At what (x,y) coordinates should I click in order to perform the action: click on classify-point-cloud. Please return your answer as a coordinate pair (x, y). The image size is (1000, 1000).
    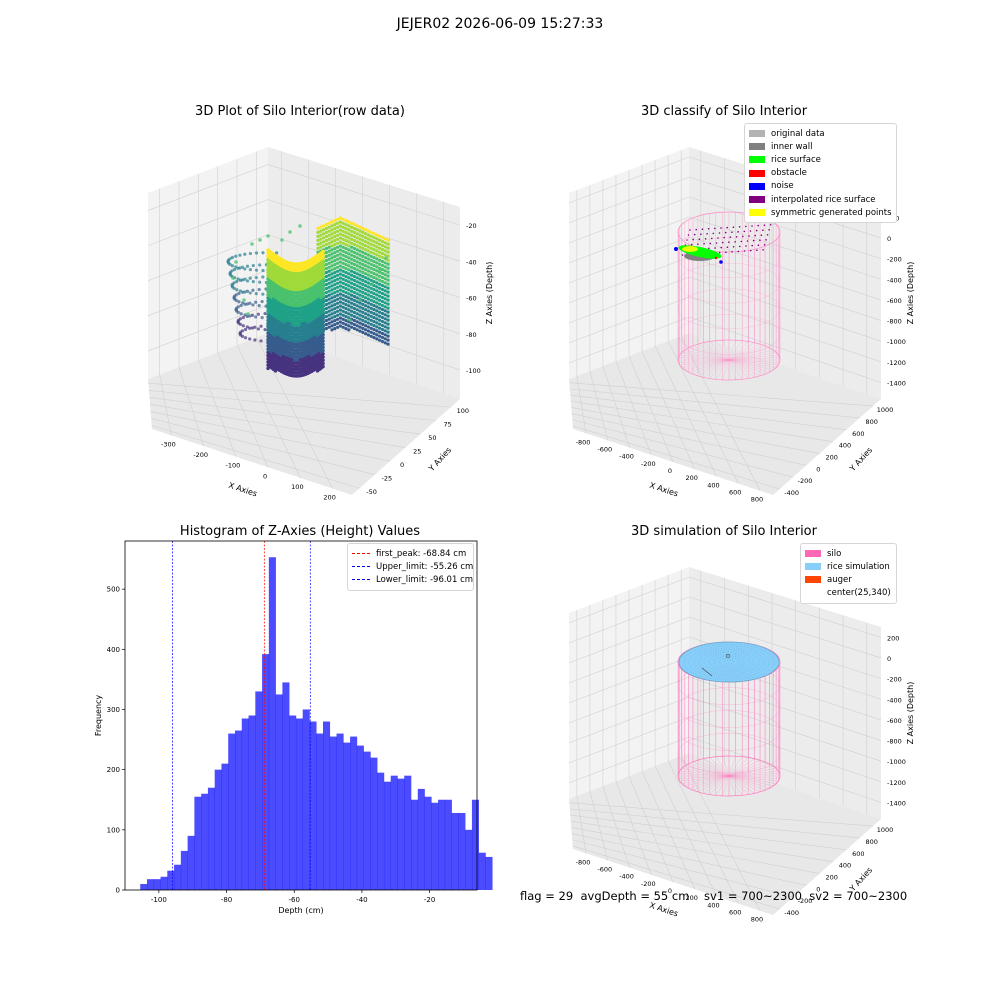
    Looking at the image, I should click on (723, 244).